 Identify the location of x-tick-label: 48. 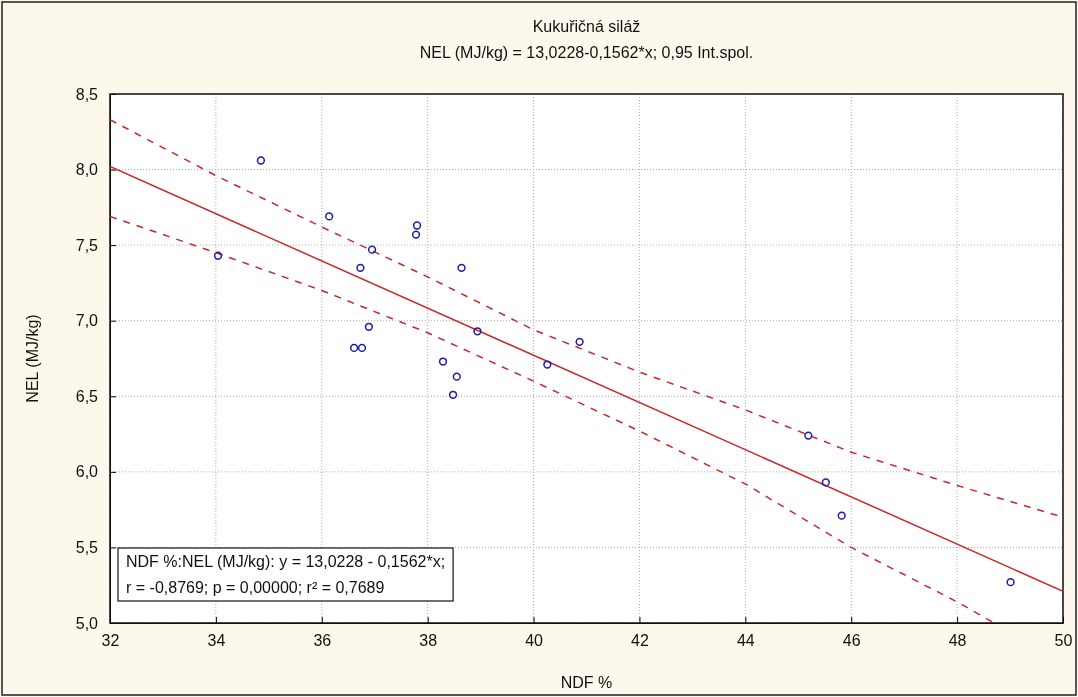
(957, 641).